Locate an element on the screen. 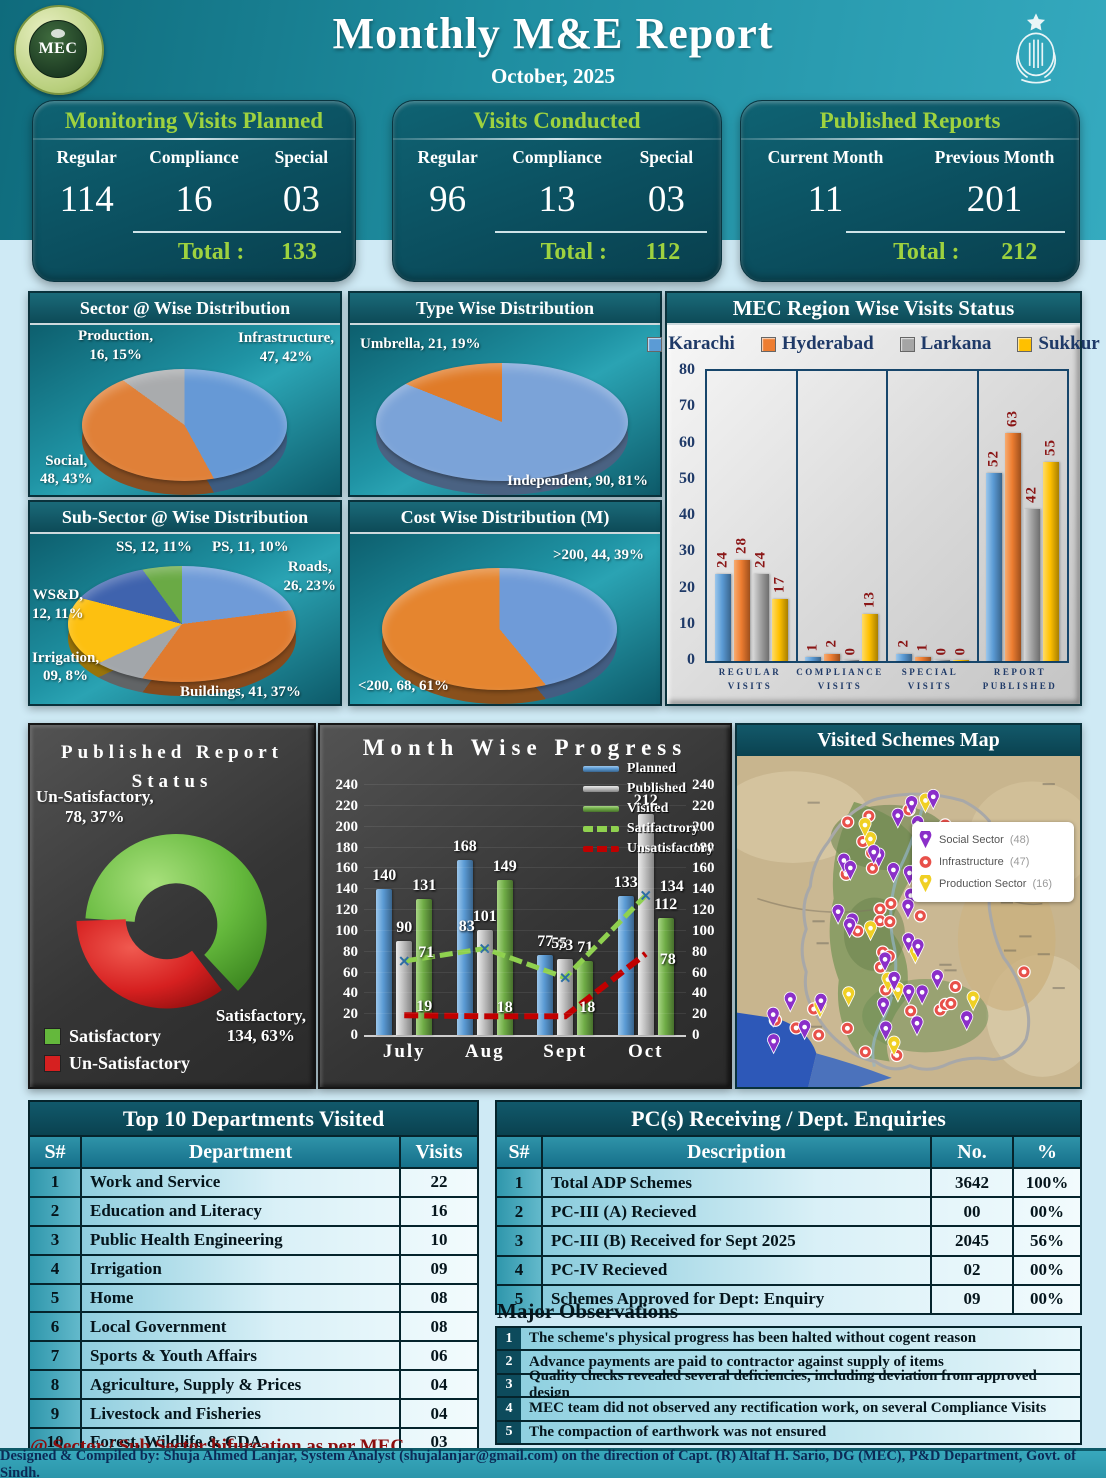  pie-label: PS, 11, 10% is located at coordinates (250, 547).